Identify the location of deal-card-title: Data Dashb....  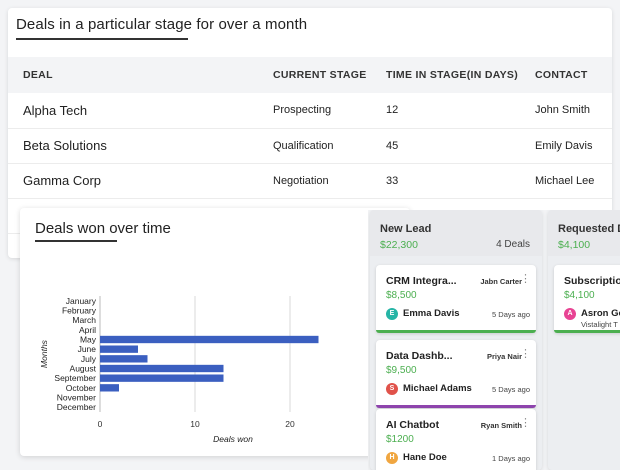
(419, 356).